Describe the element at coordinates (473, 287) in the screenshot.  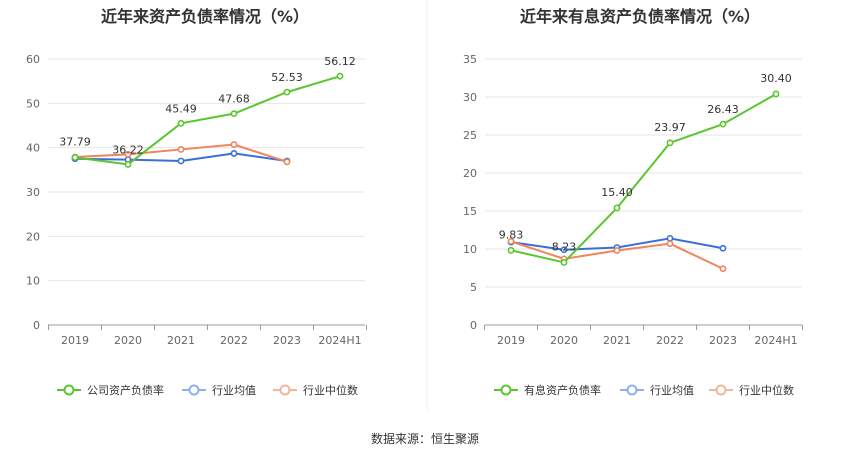
I see `y-tick-label: 5` at that location.